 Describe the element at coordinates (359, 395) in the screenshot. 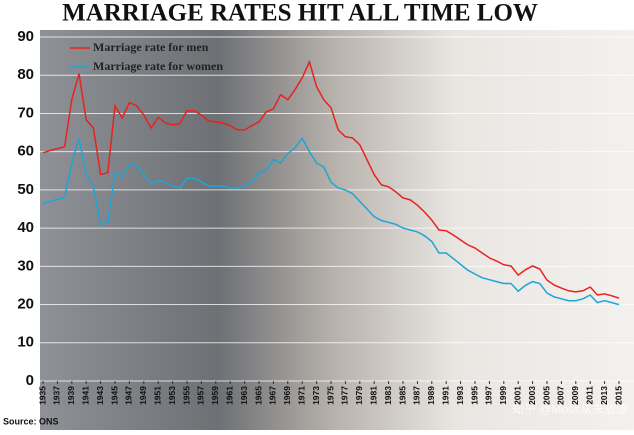

I see `x-tick-label: 1979` at that location.